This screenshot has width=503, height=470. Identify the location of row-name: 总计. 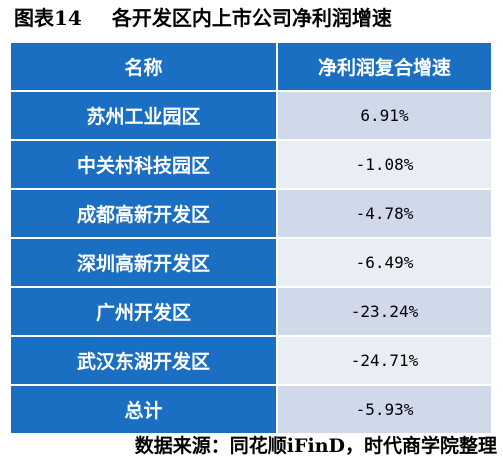
(144, 409).